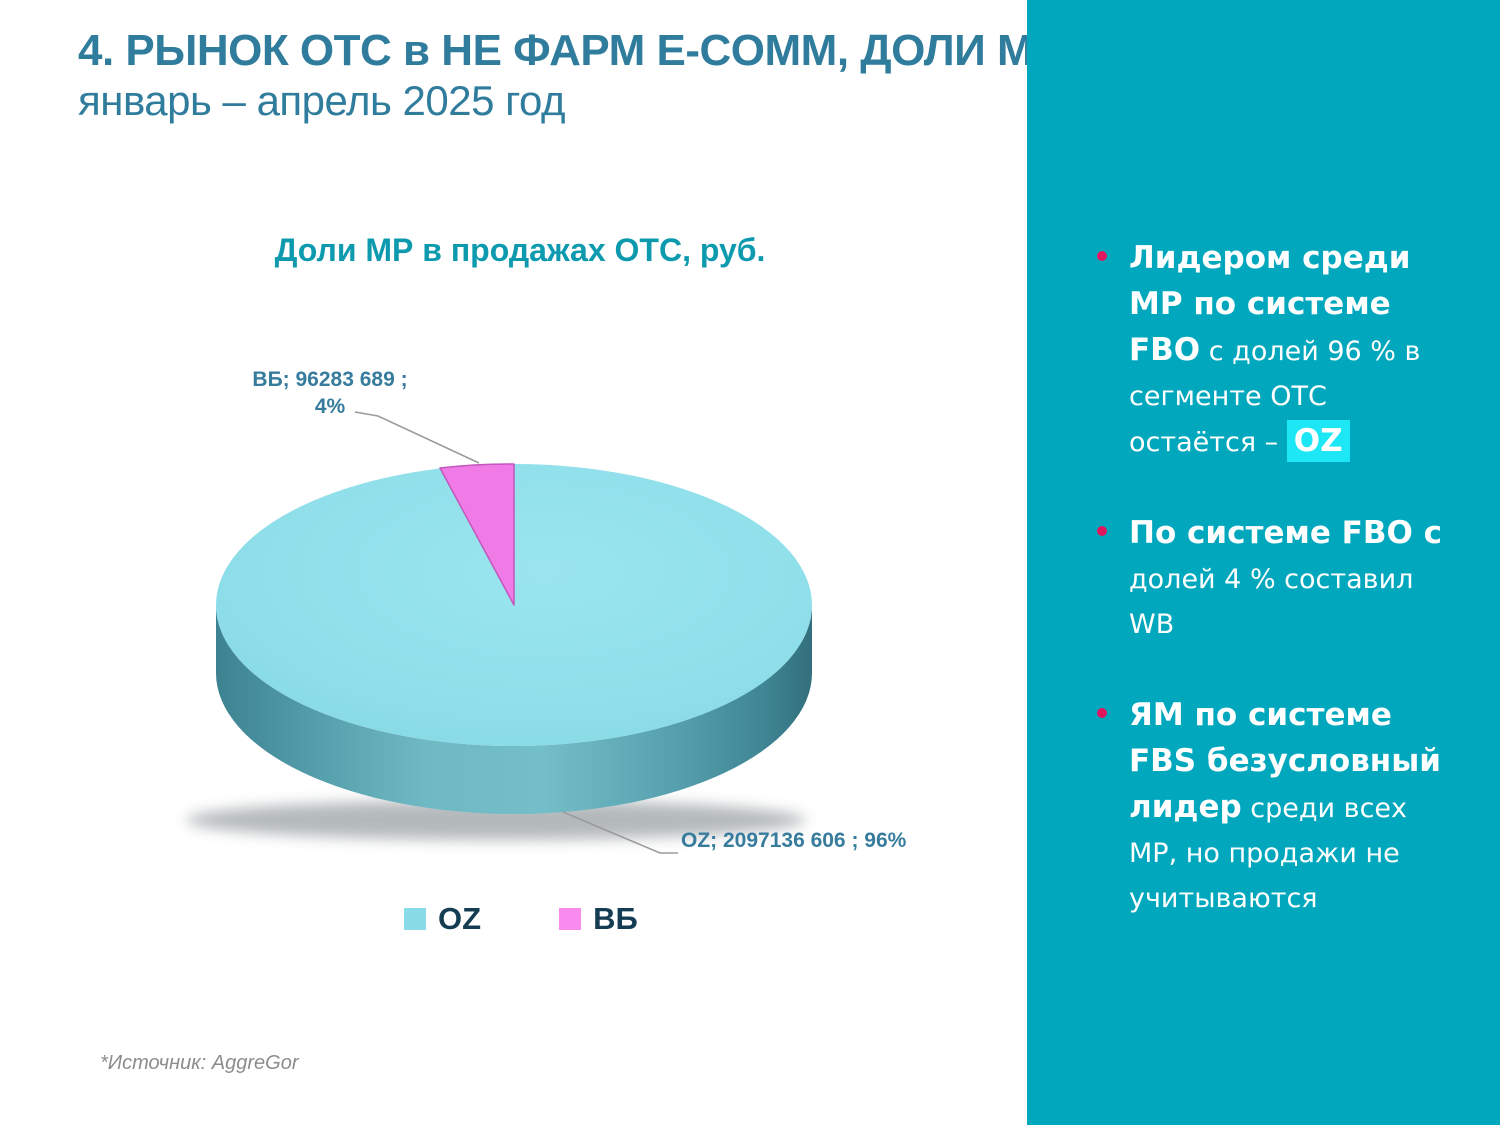  What do you see at coordinates (477, 534) in the screenshot?
I see `pie-slice-vb` at bounding box center [477, 534].